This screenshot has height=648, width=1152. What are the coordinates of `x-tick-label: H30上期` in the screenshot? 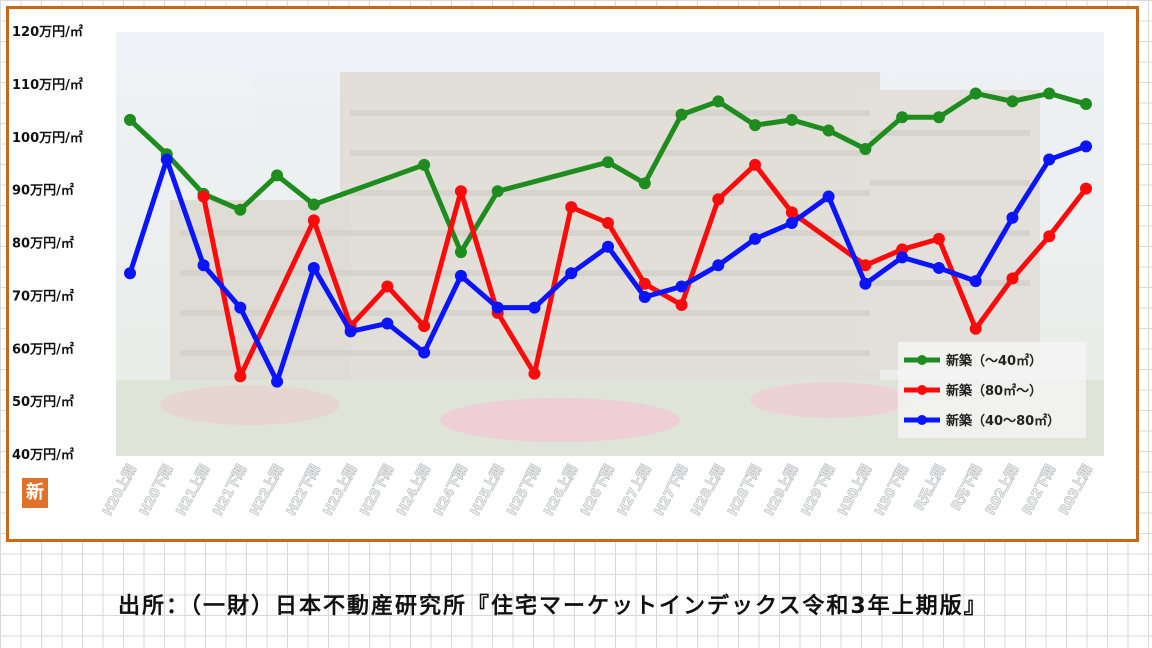 It's located at (855, 491).